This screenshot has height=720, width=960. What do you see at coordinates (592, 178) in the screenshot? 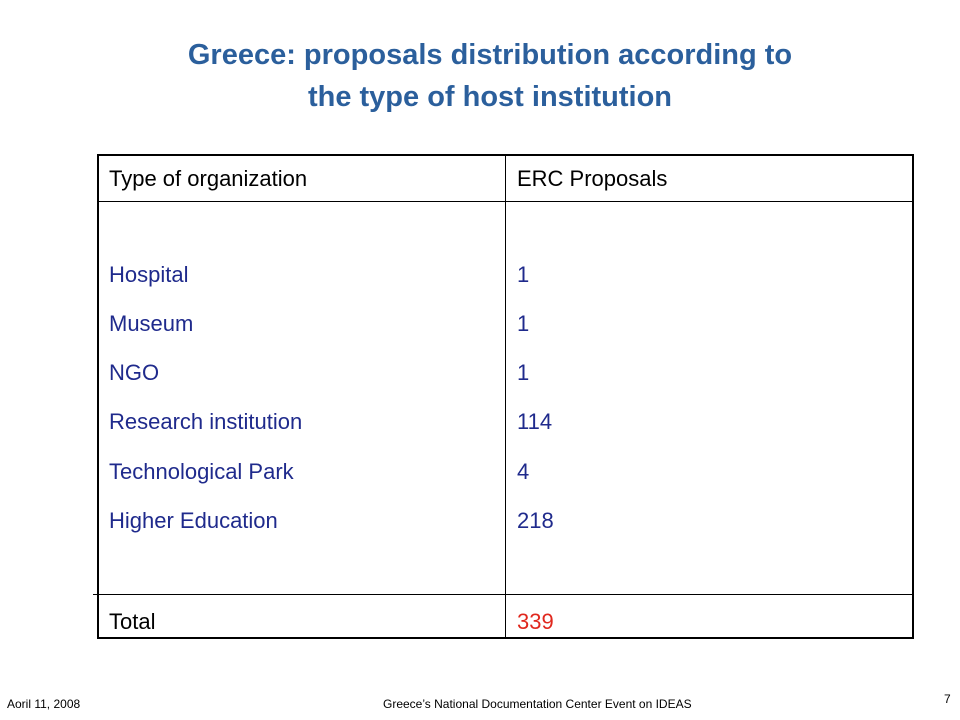
I see `table-header-proposals: ERC Proposals` at bounding box center [592, 178].